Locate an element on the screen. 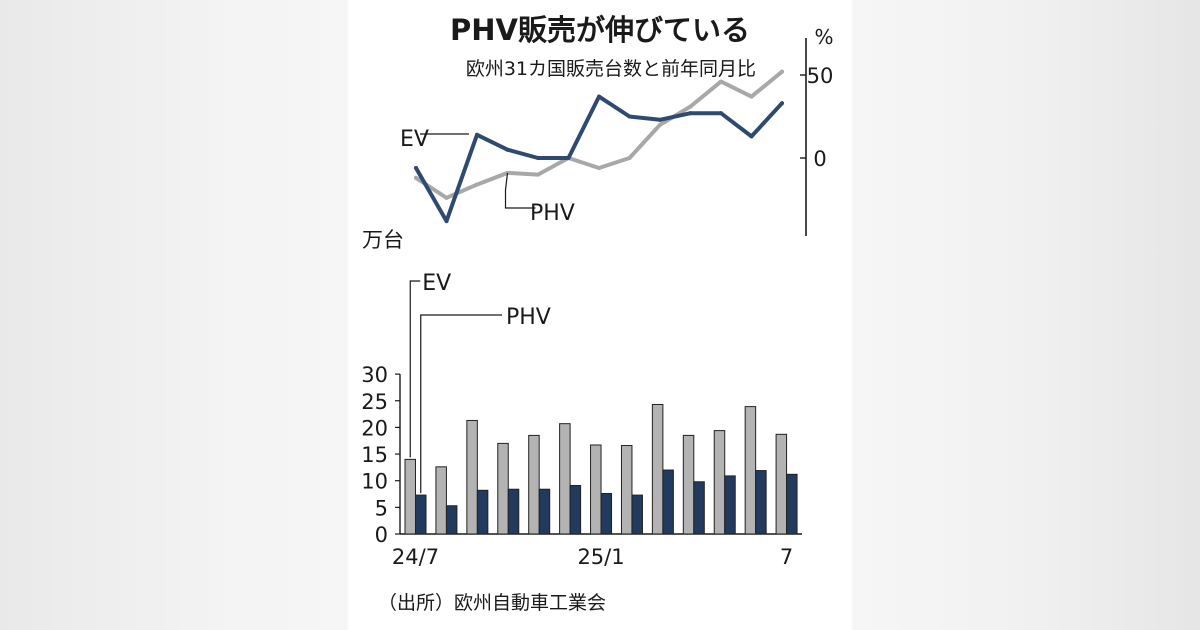  bar-y-tick-label: 15 is located at coordinates (374, 455).